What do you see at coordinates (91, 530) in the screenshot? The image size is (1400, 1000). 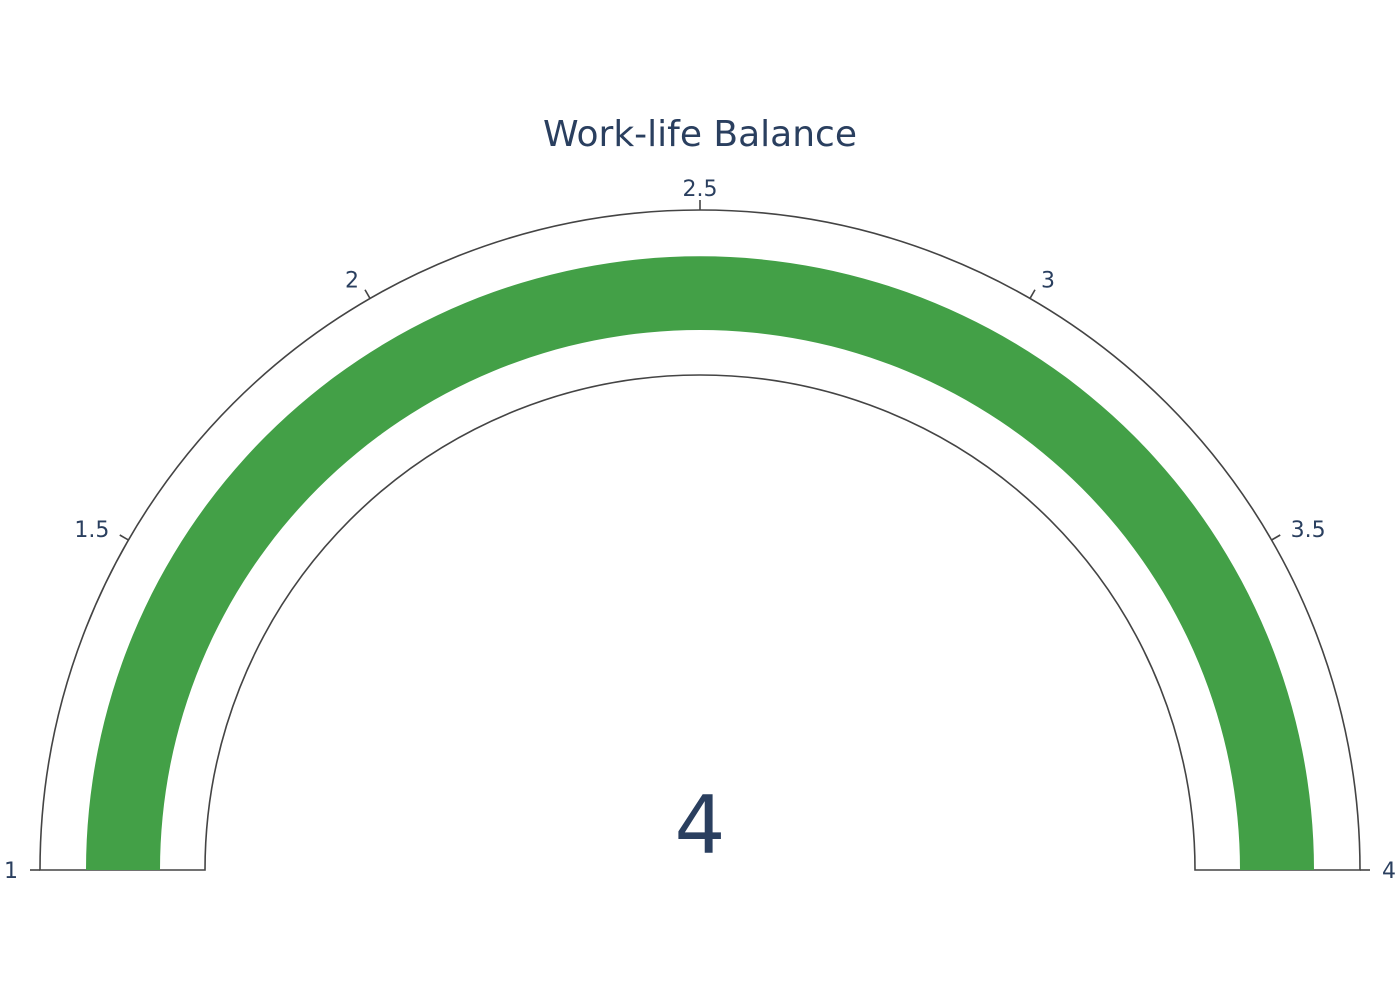 I see `gauge-tick-label: 1.5` at bounding box center [91, 530].